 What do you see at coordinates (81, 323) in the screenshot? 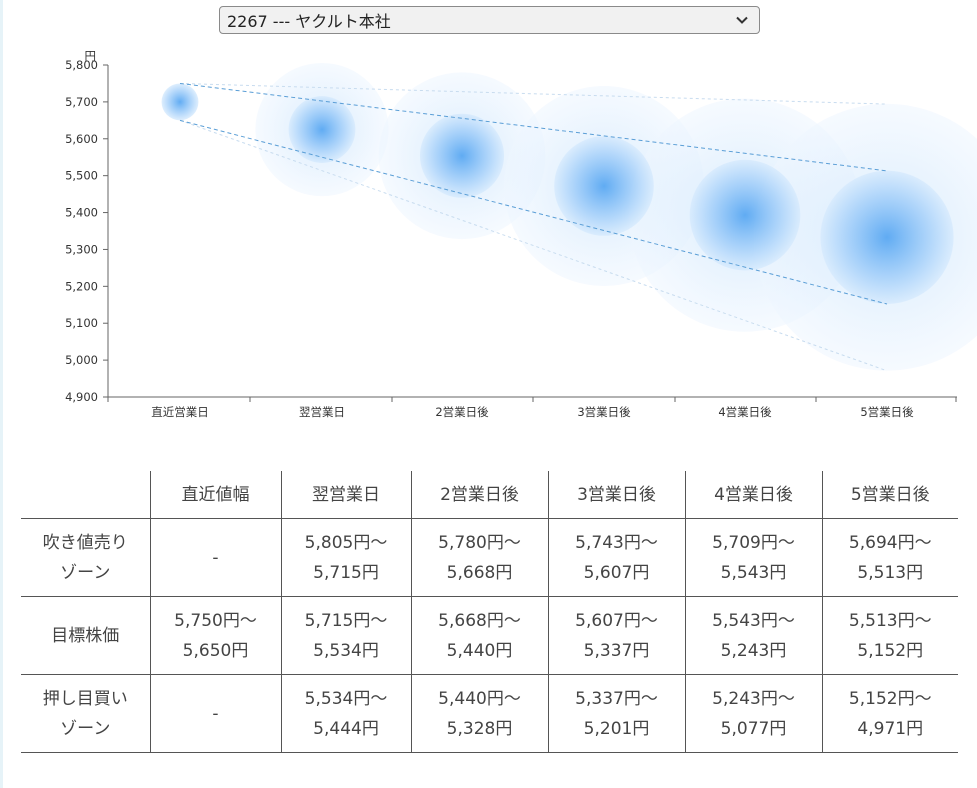
I see `y-tick-label: 5,100` at bounding box center [81, 323].